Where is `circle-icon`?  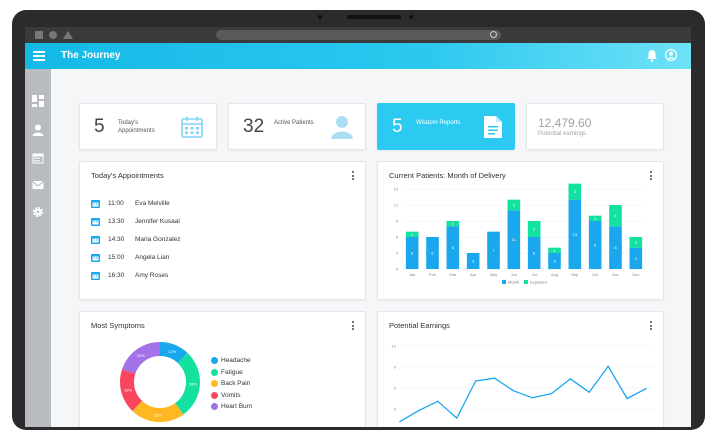 circle-icon is located at coordinates (53, 35).